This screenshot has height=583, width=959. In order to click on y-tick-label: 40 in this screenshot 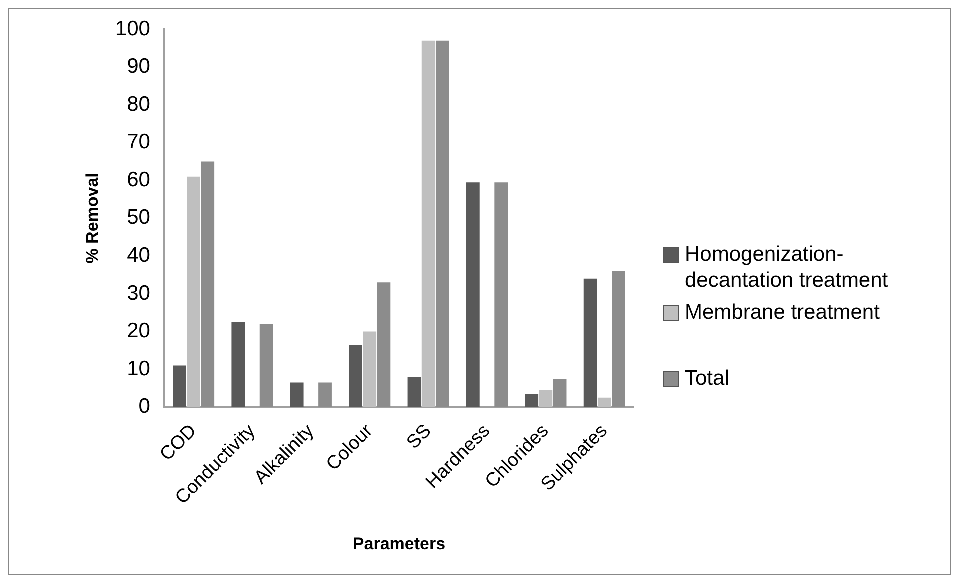, I will do `click(138, 256)`.